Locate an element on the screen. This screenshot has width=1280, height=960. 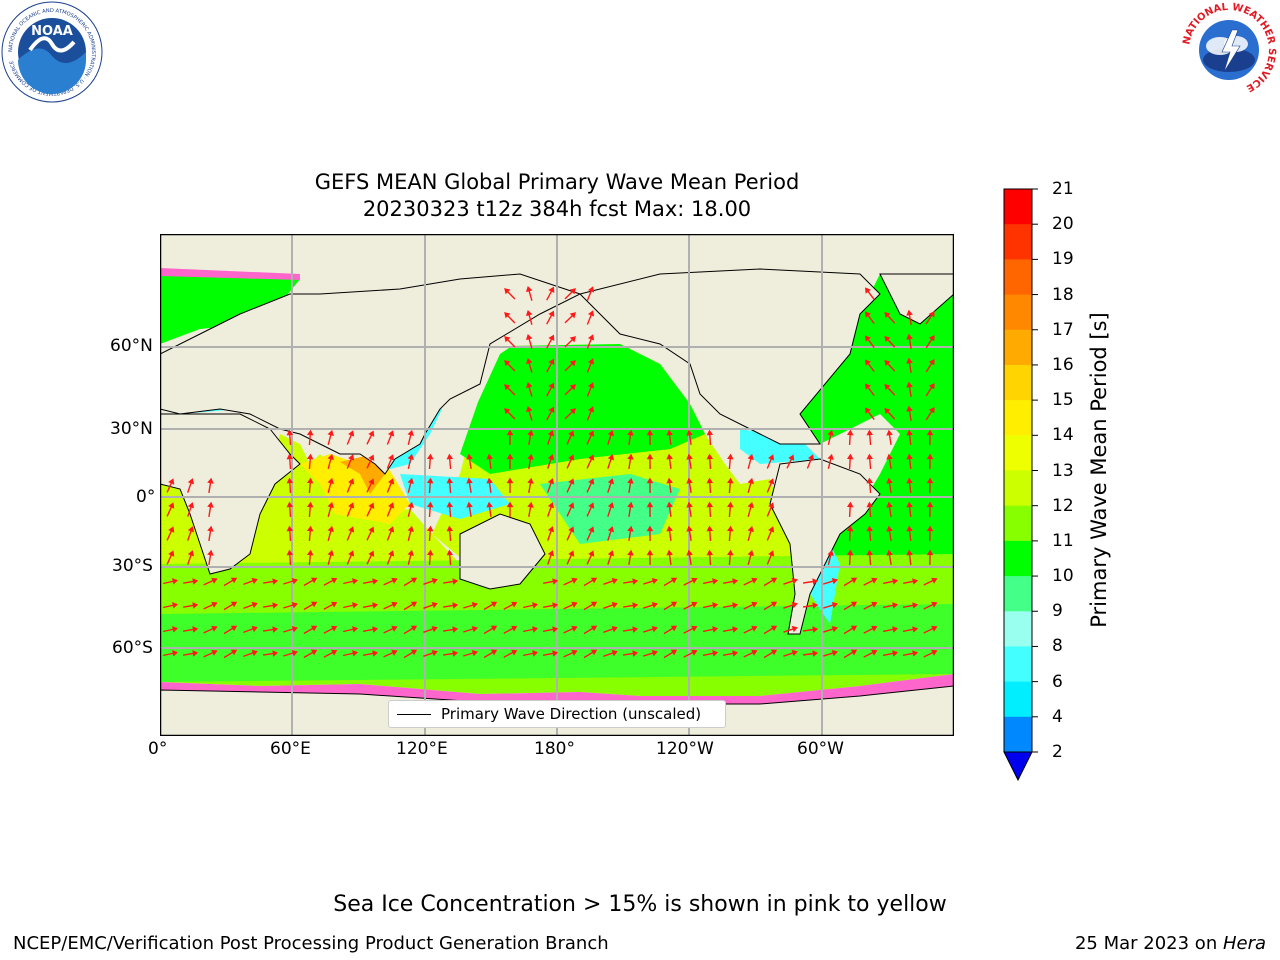
patagonia-shelf is located at coordinates (825, 579).